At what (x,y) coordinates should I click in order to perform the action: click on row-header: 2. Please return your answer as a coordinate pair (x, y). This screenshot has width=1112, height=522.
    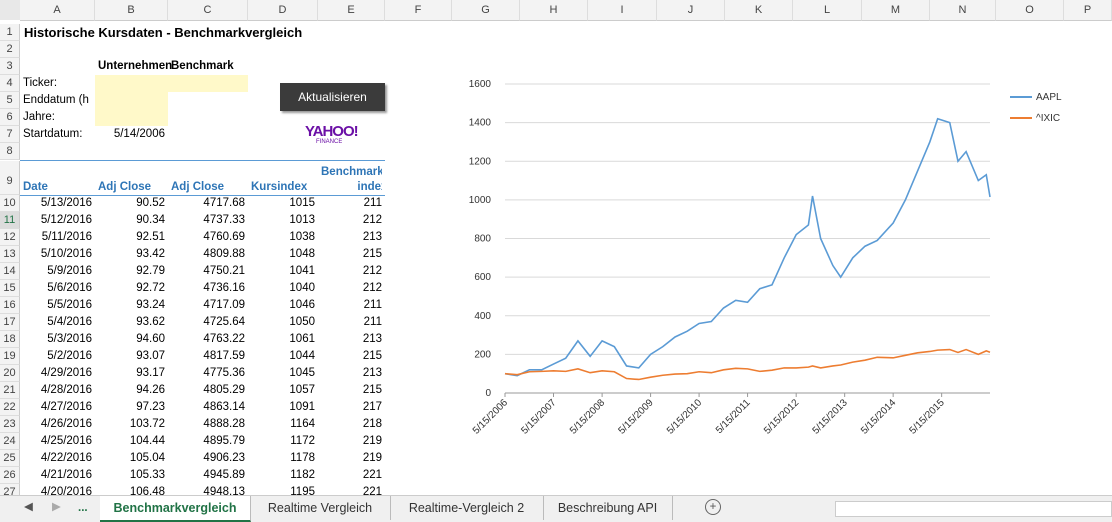
    Looking at the image, I should click on (10, 49).